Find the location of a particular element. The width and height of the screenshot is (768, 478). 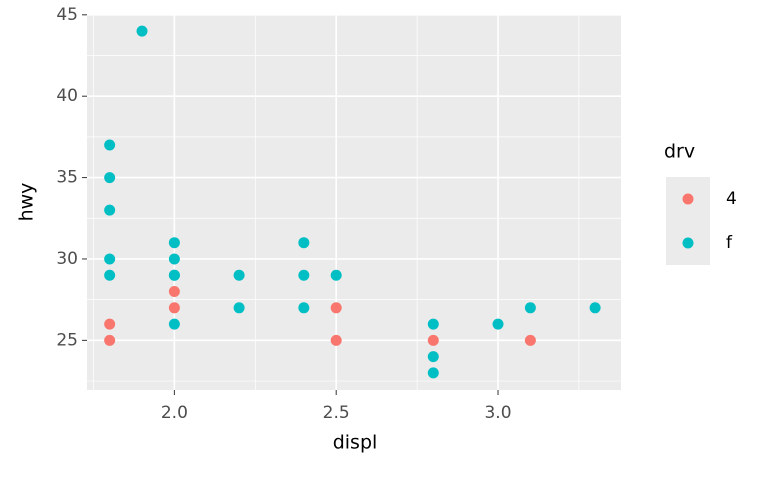

y-tick-label: 35 is located at coordinates (67, 178).